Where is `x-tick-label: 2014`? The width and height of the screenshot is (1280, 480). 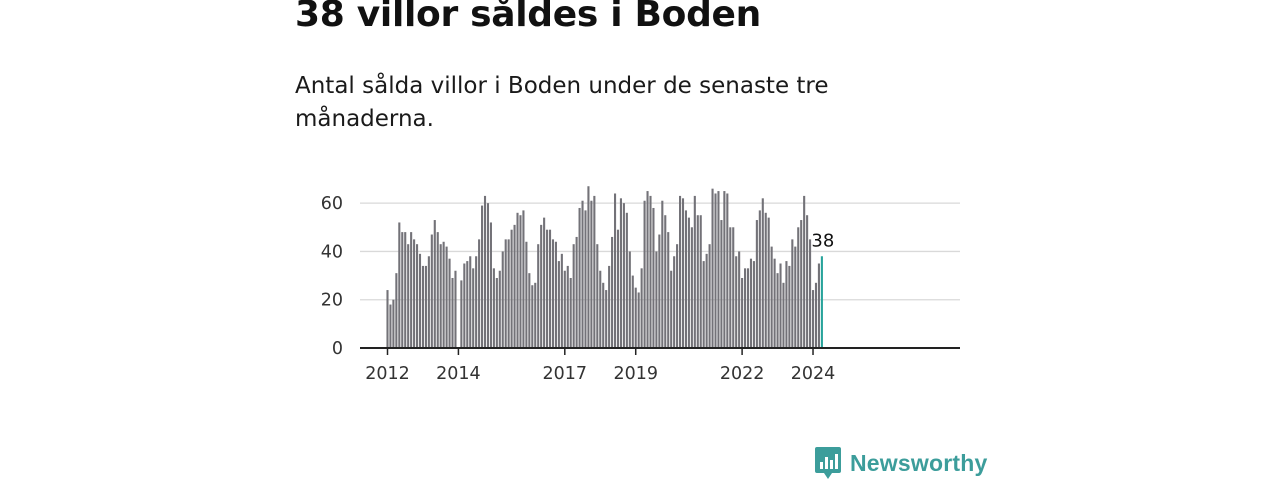 x-tick-label: 2014 is located at coordinates (458, 374).